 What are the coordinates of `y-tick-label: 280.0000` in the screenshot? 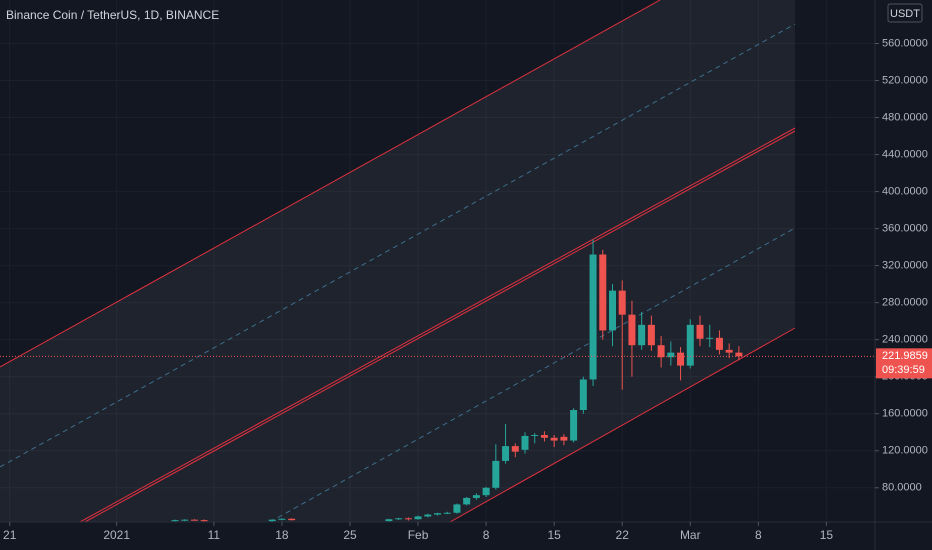 It's located at (905, 303).